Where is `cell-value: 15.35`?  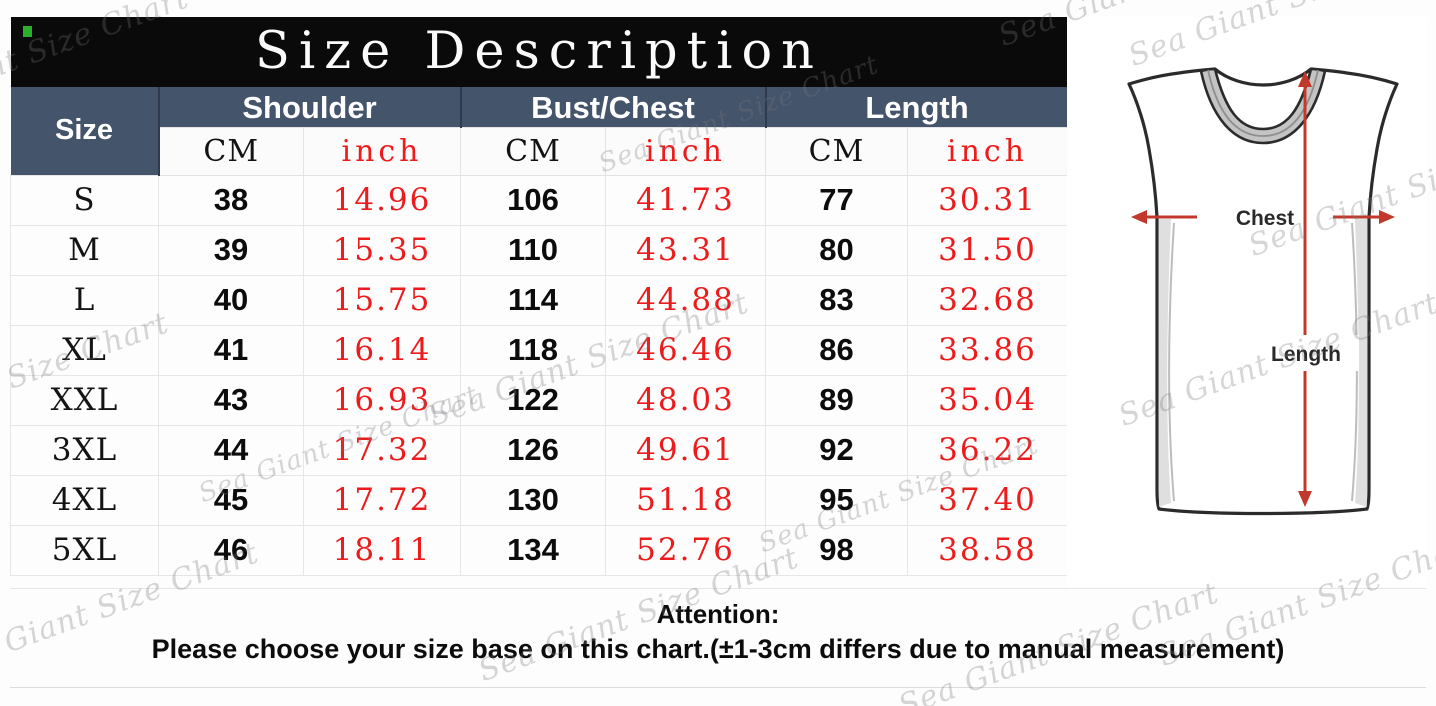 cell-value: 15.35 is located at coordinates (382, 250).